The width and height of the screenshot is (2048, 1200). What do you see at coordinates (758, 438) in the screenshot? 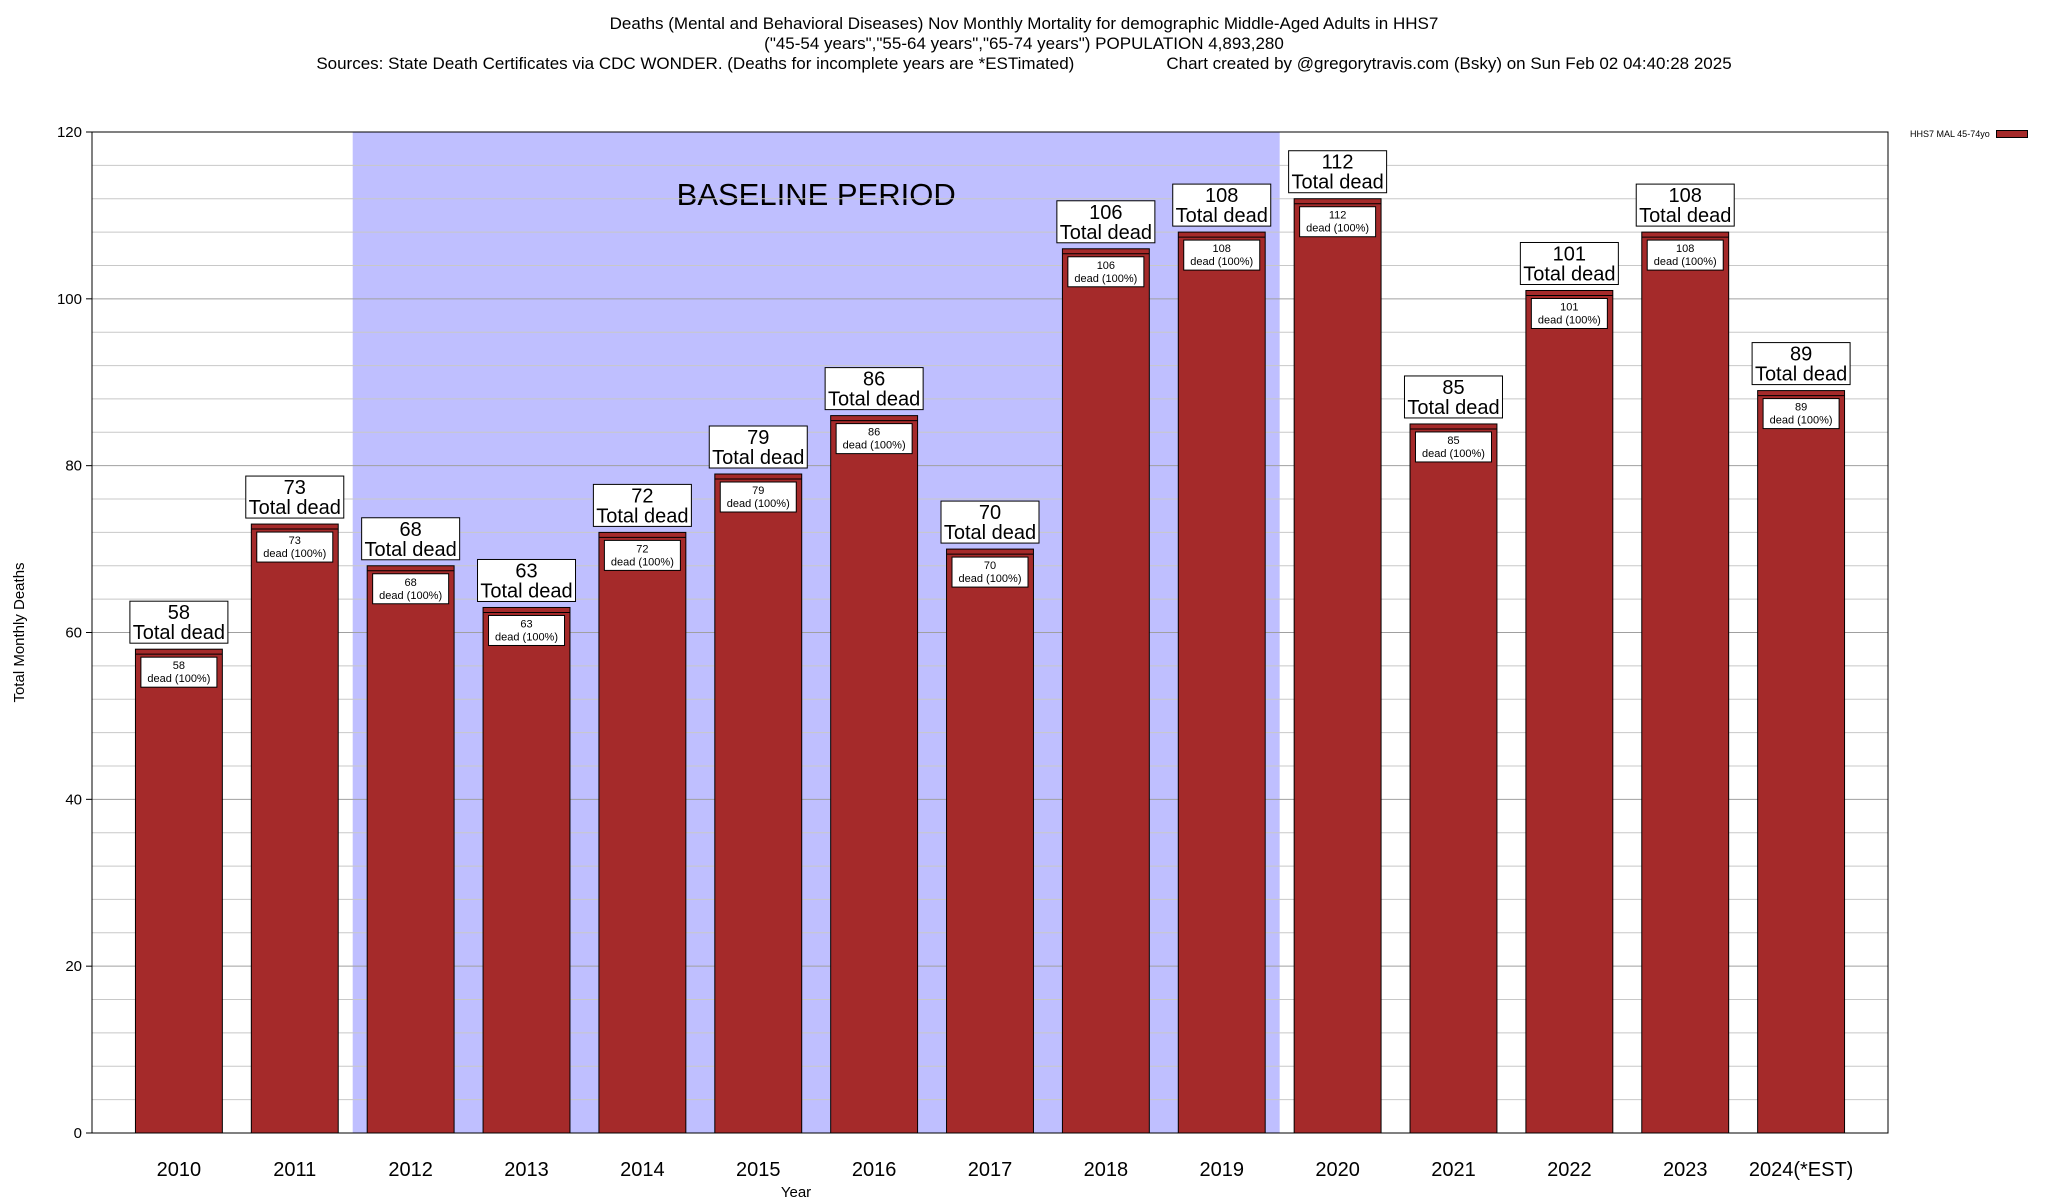
I see `top-label-value: 79` at bounding box center [758, 438].